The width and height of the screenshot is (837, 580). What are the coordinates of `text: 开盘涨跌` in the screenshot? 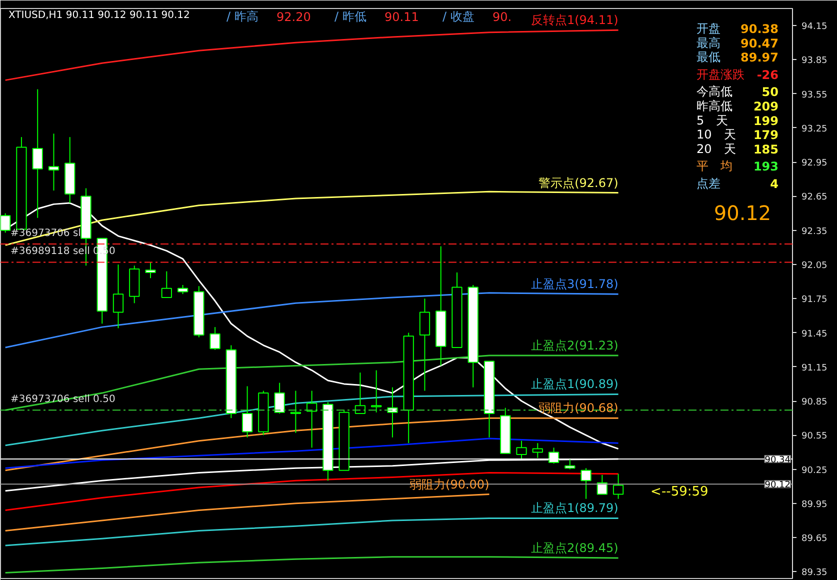 It's located at (720, 74).